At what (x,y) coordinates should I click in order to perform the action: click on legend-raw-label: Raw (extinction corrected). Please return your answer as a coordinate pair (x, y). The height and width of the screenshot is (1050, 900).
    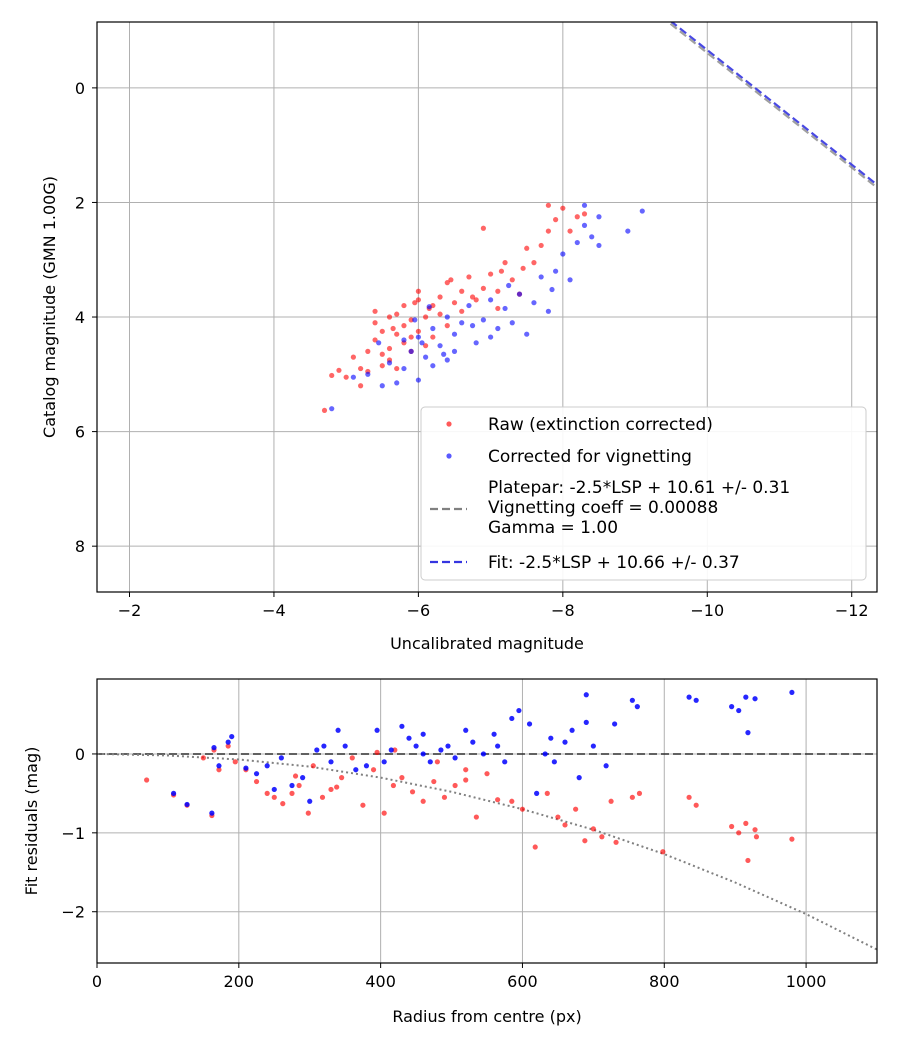
    Looking at the image, I should click on (600, 425).